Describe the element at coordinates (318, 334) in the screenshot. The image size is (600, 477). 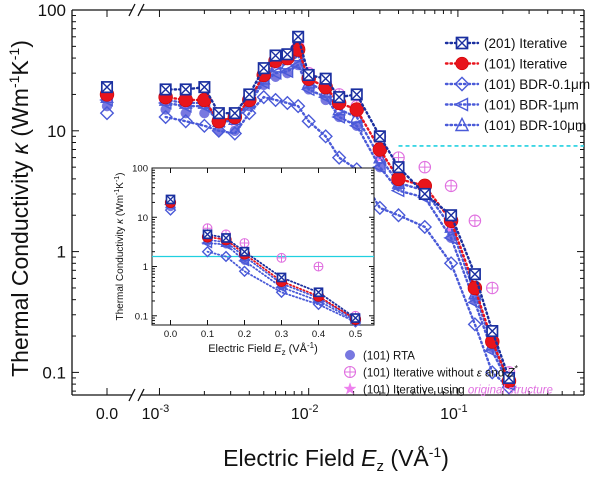
I see `inset-x-tick-label: 0.4` at that location.